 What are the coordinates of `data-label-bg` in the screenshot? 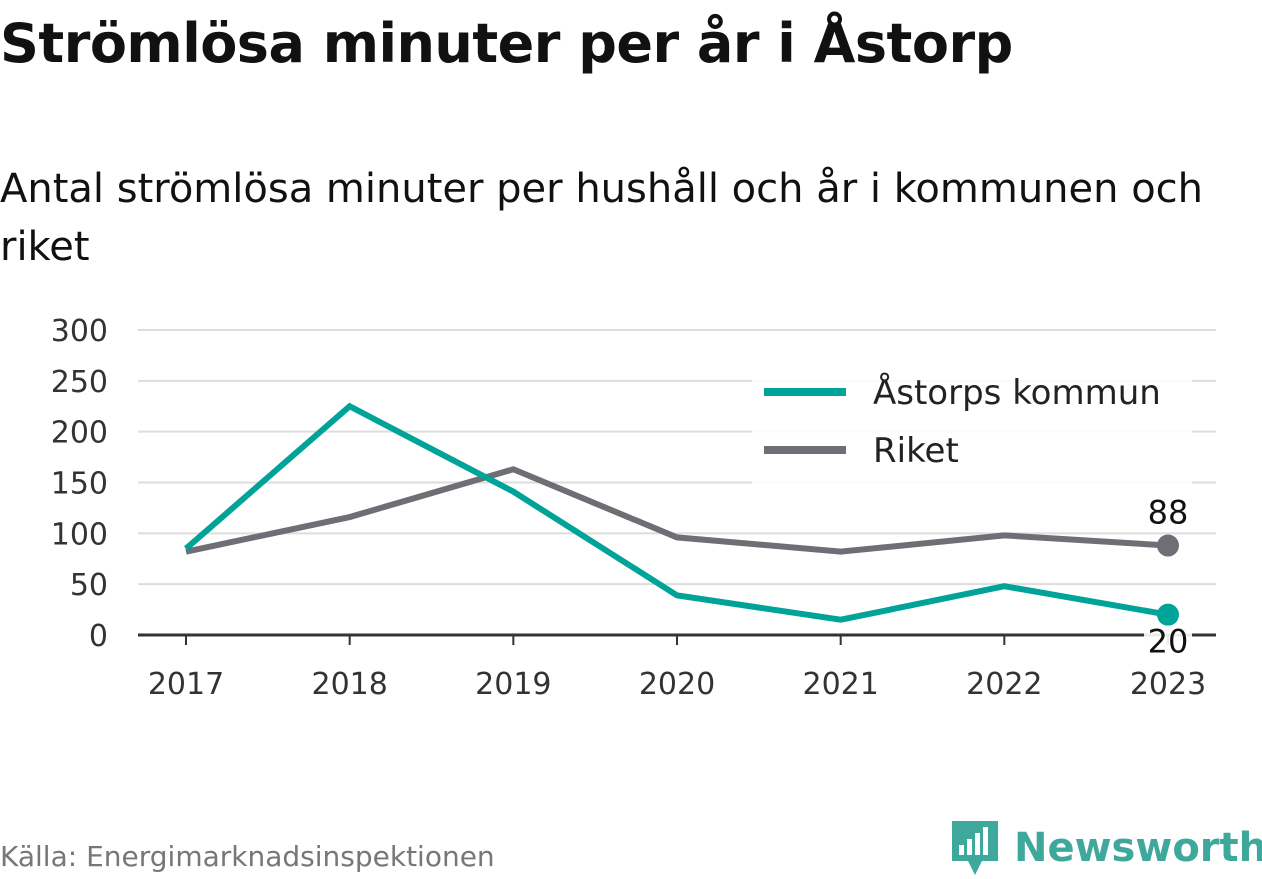 It's located at (1168, 642).